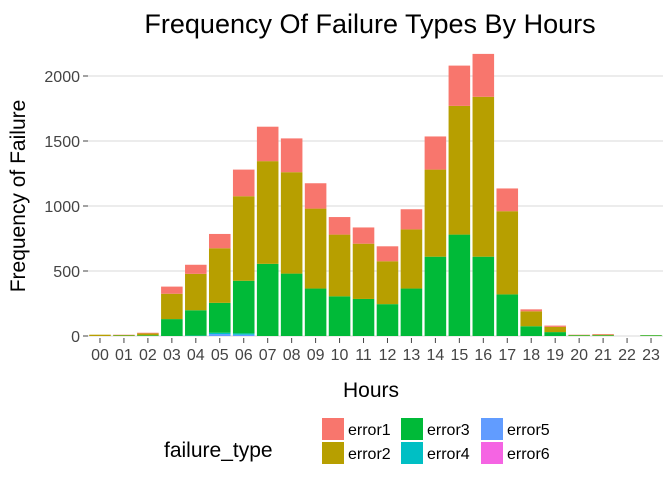 The width and height of the screenshot is (672, 480). I want to click on x-tick-label: 19, so click(555, 355).